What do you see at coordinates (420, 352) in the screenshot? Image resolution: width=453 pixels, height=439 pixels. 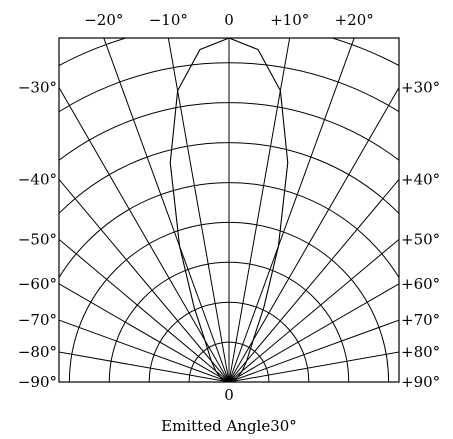 I see `right-tick-label: +80°` at bounding box center [420, 352].